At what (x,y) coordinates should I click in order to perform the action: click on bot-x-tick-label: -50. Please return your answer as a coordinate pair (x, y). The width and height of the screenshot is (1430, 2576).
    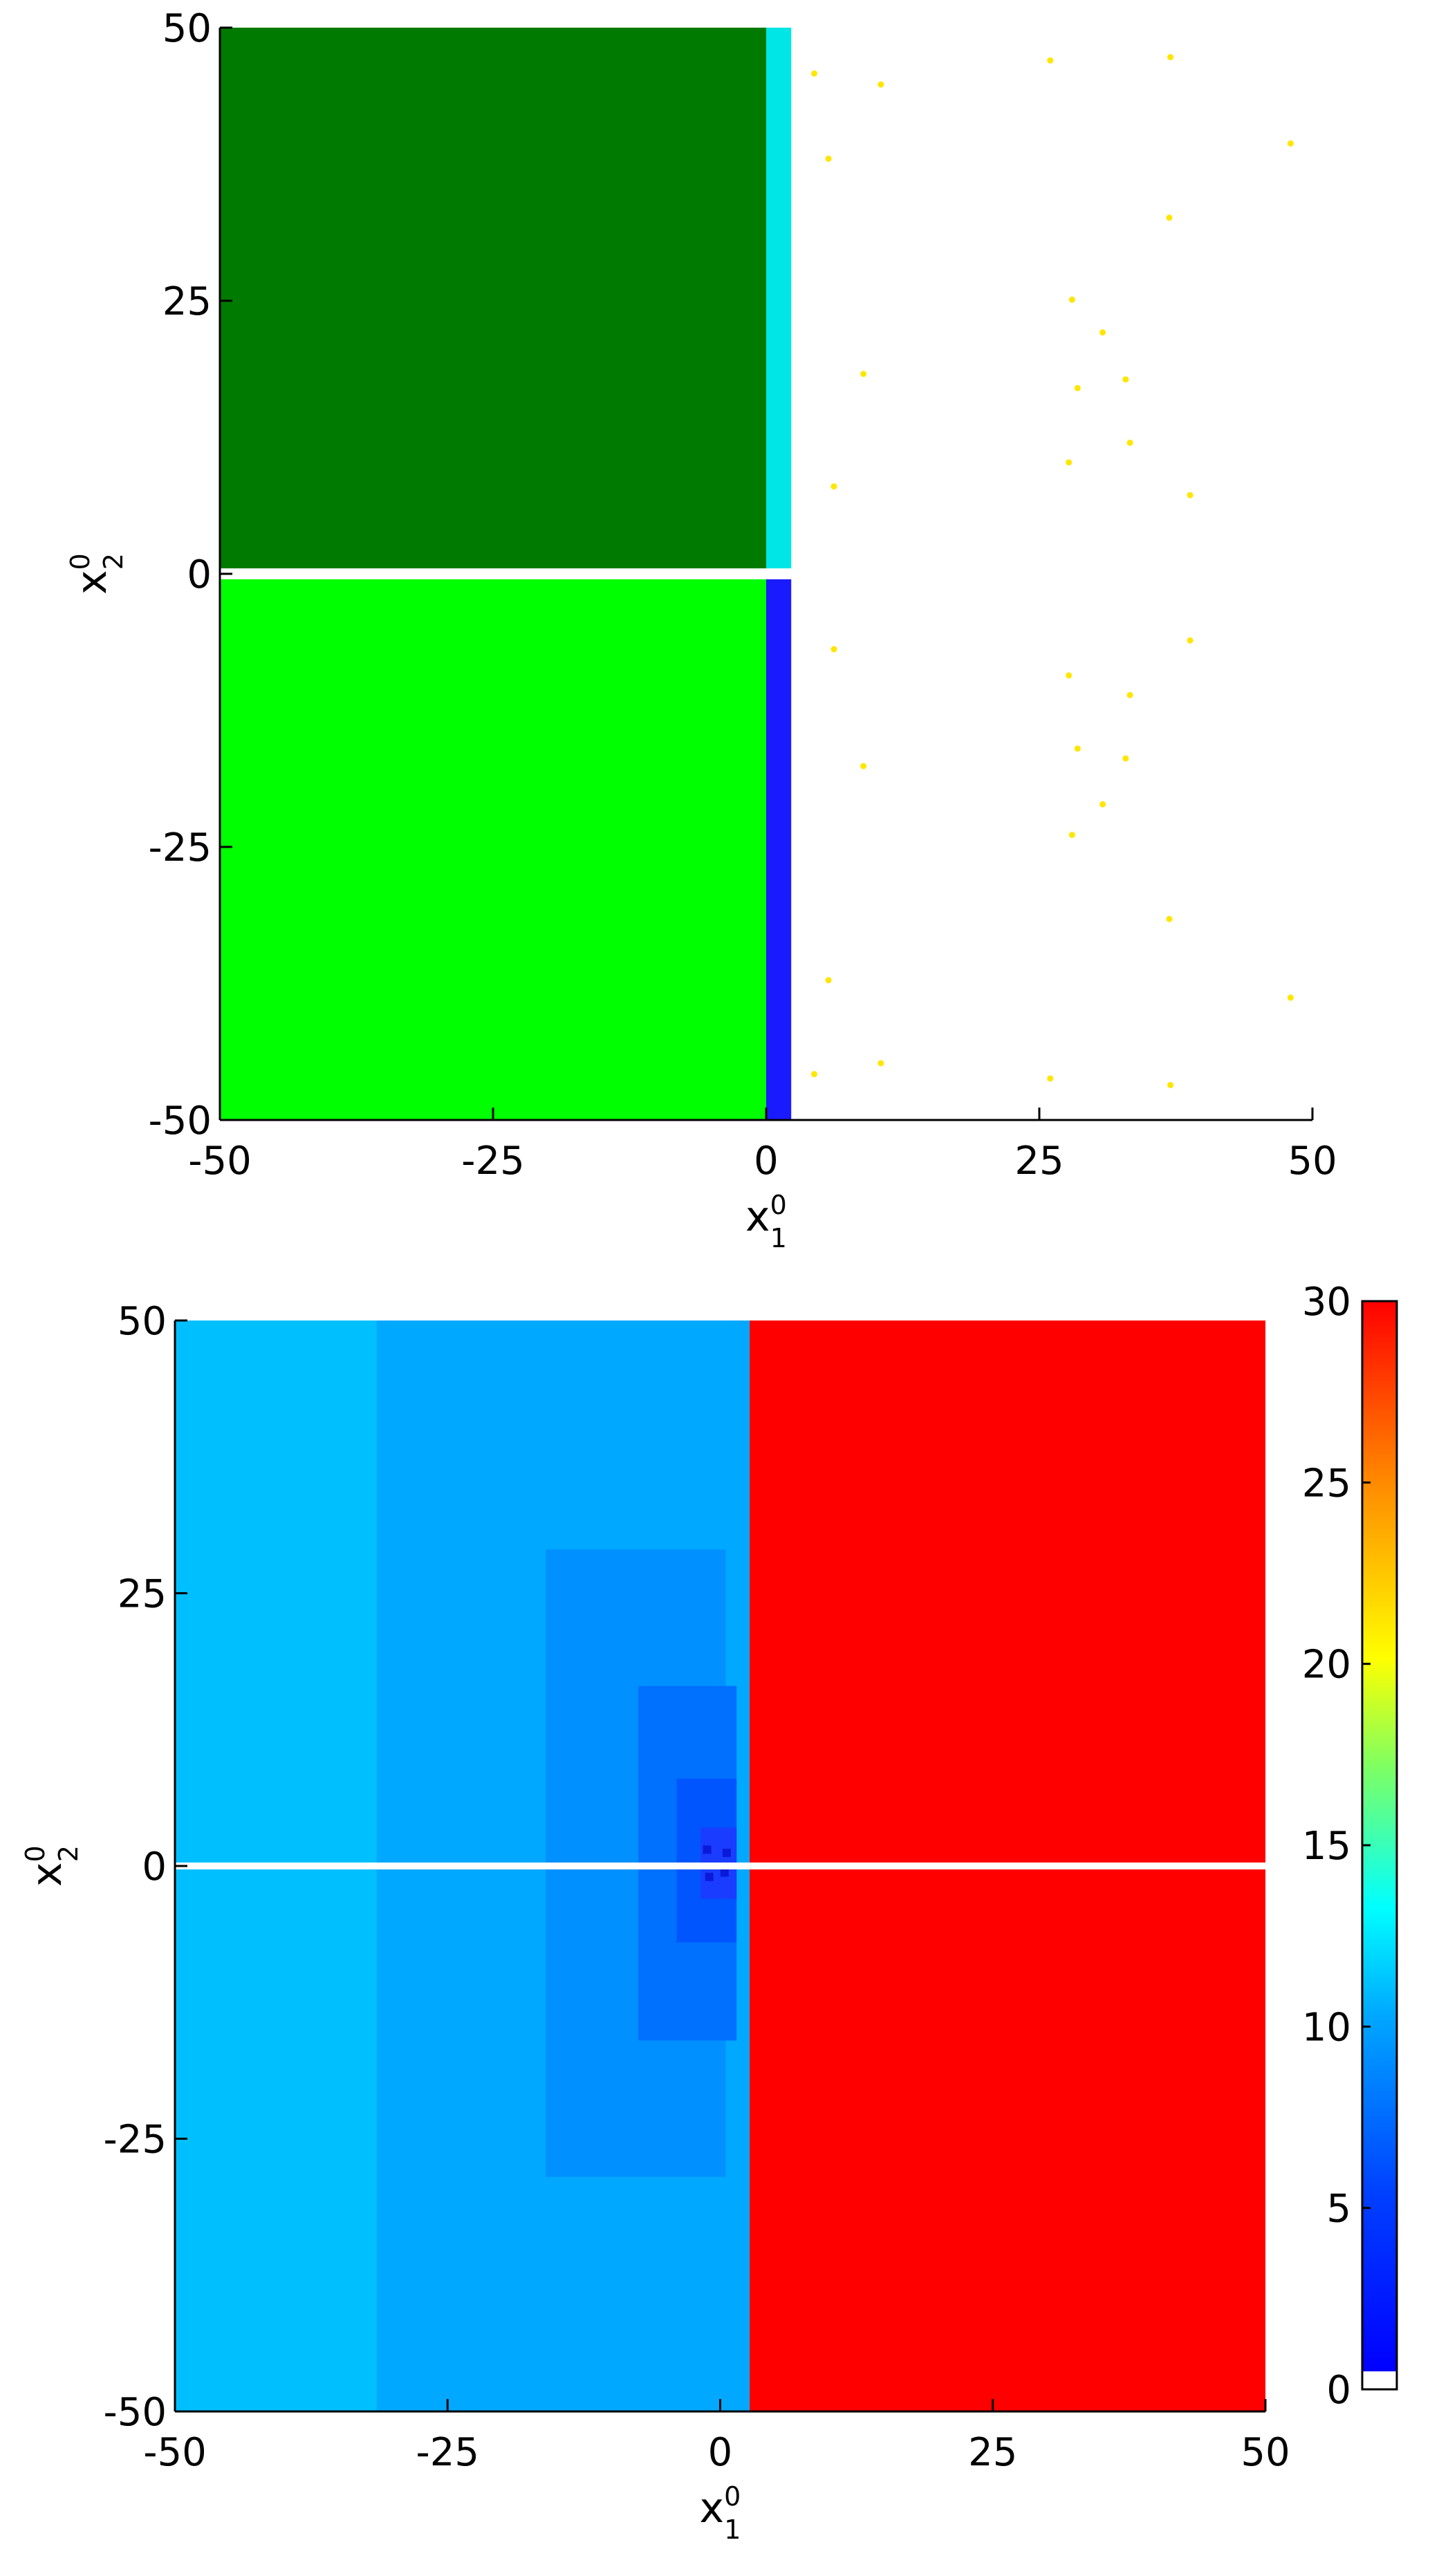
    Looking at the image, I should click on (174, 2452).